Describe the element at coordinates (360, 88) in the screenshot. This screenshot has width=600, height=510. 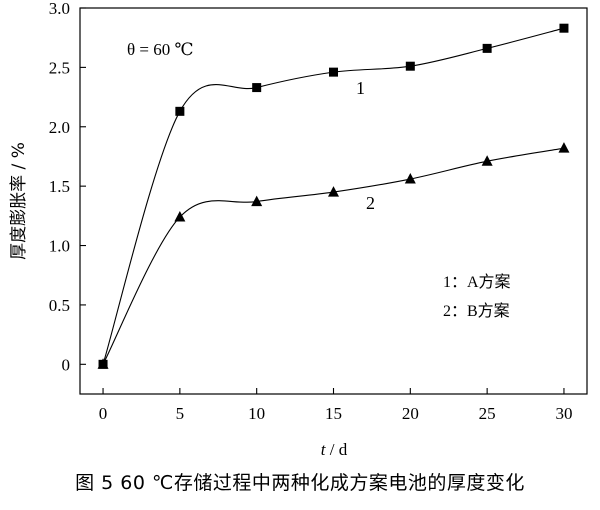
I see `series-1-label: 1` at that location.